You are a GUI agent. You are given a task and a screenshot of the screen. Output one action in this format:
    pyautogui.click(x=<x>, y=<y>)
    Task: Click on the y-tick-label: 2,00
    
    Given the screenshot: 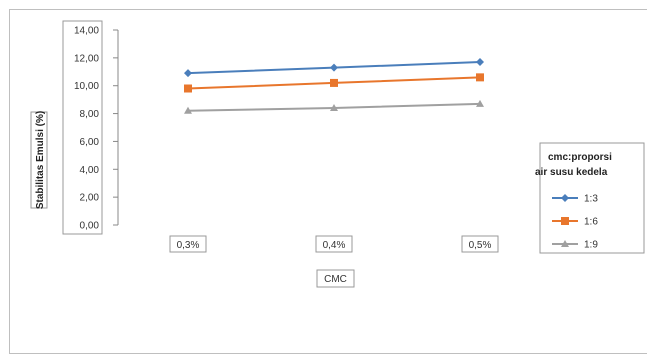 What is the action you would take?
    pyautogui.click(x=90, y=198)
    